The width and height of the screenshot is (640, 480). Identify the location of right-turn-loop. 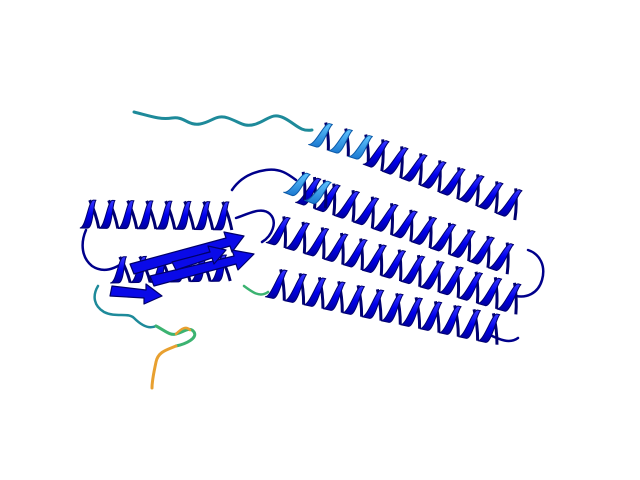
(529, 273).